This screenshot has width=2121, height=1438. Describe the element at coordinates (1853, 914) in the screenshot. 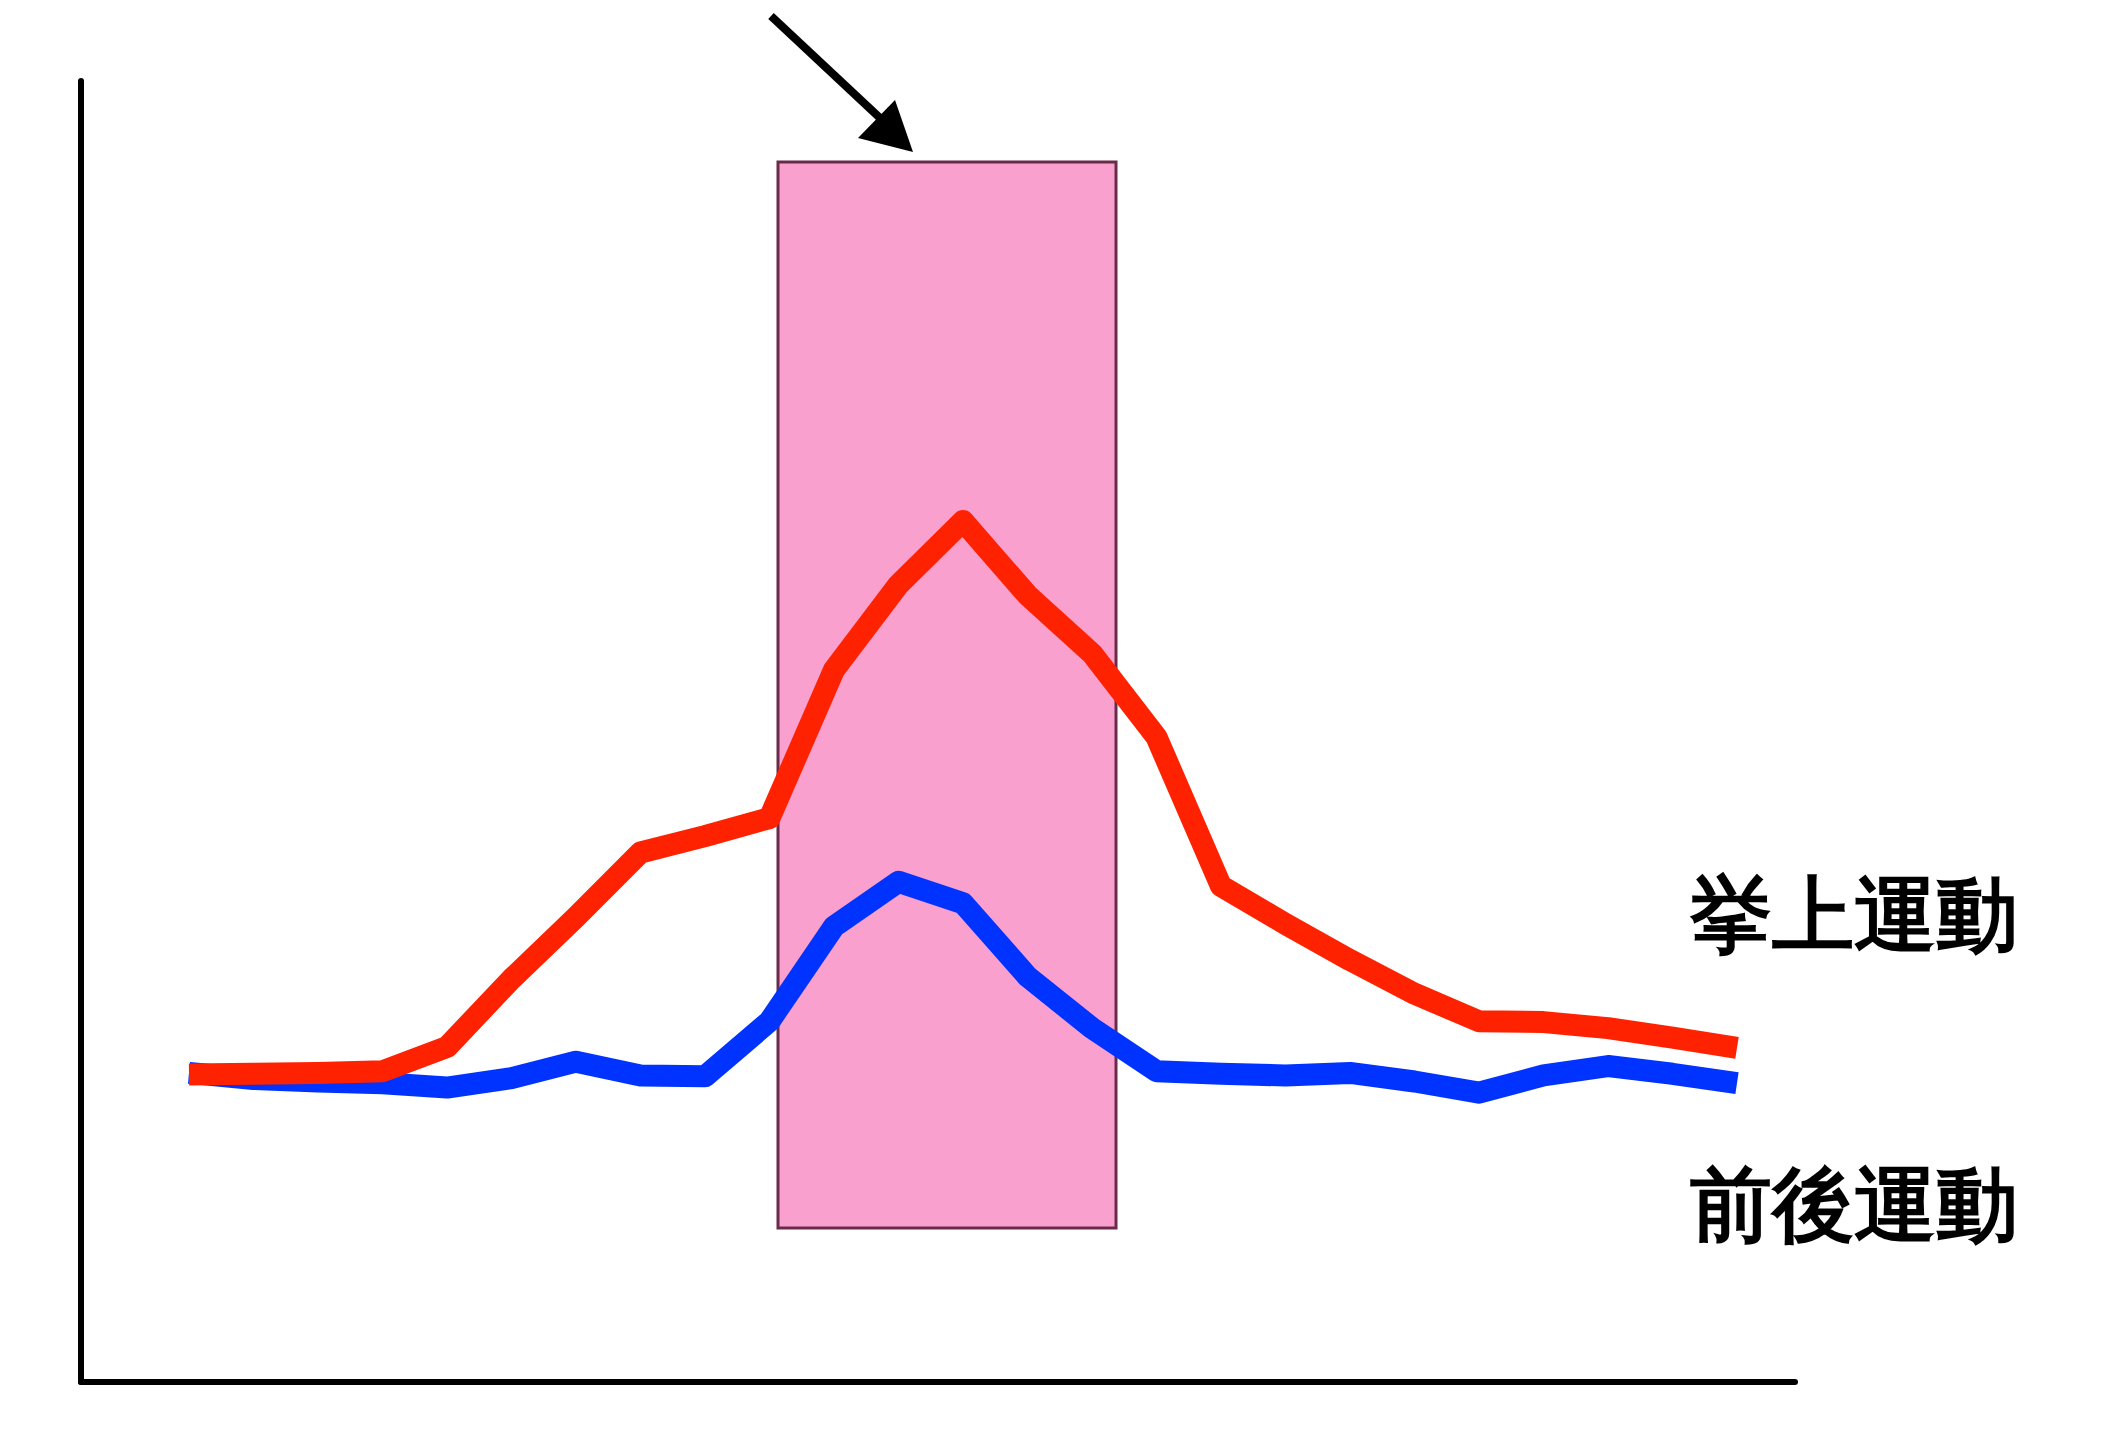

I see `series-label: 挙上運動` at that location.